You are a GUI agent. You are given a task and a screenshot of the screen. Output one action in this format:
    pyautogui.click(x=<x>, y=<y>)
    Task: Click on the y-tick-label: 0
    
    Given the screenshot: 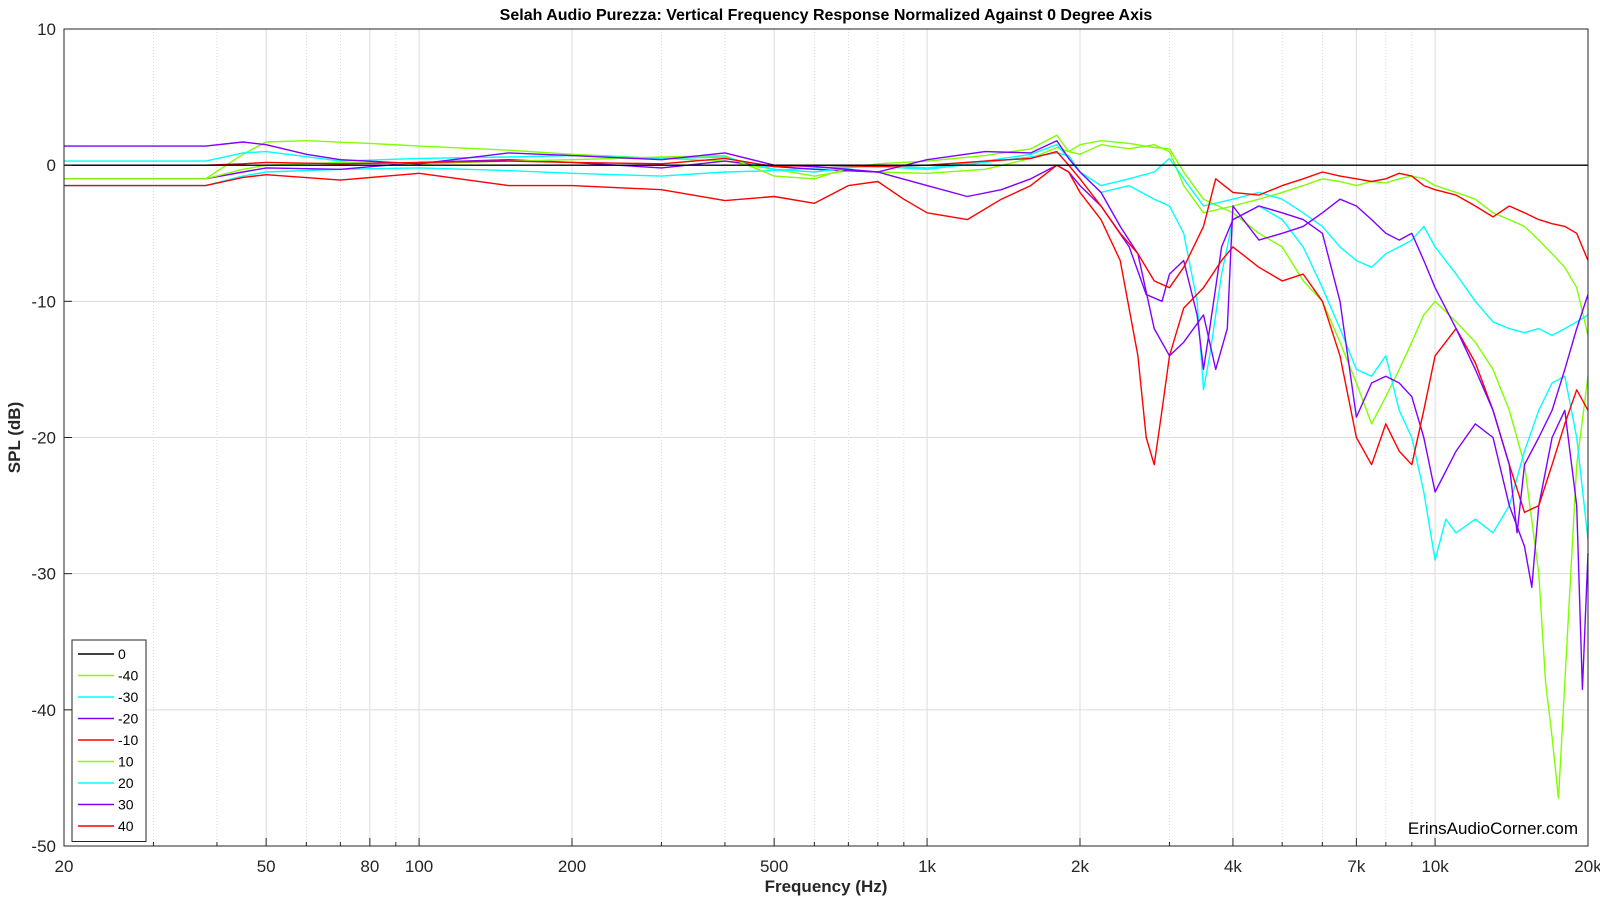 What is the action you would take?
    pyautogui.click(x=51, y=165)
    